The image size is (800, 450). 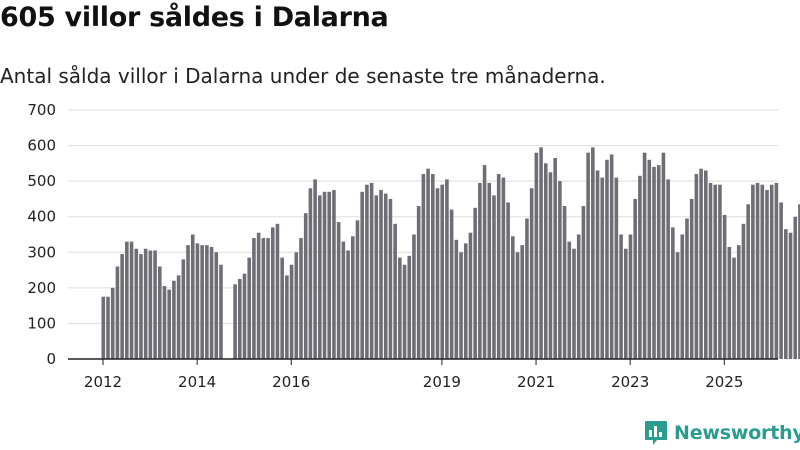 What do you see at coordinates (41, 110) in the screenshot?
I see `y-tick-label: 700` at bounding box center [41, 110].